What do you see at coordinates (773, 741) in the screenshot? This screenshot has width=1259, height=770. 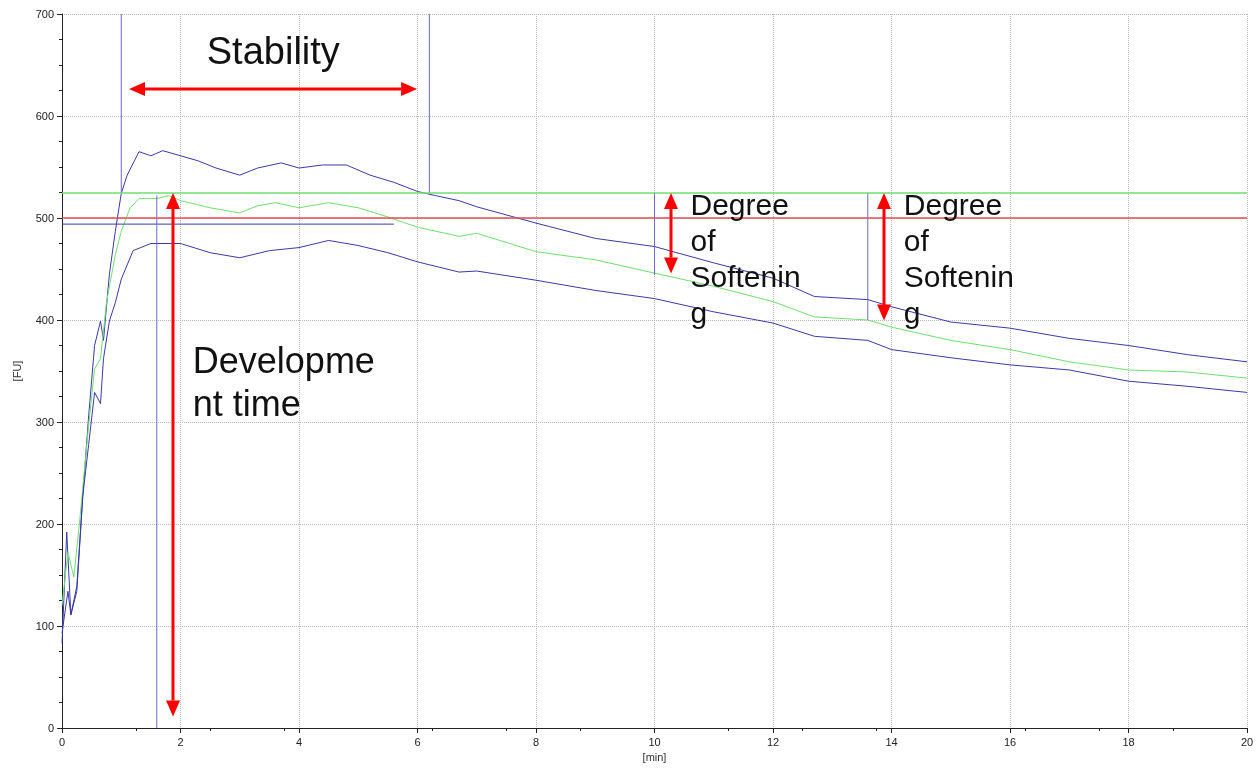 I see `x-tick-label: 12` at bounding box center [773, 741].